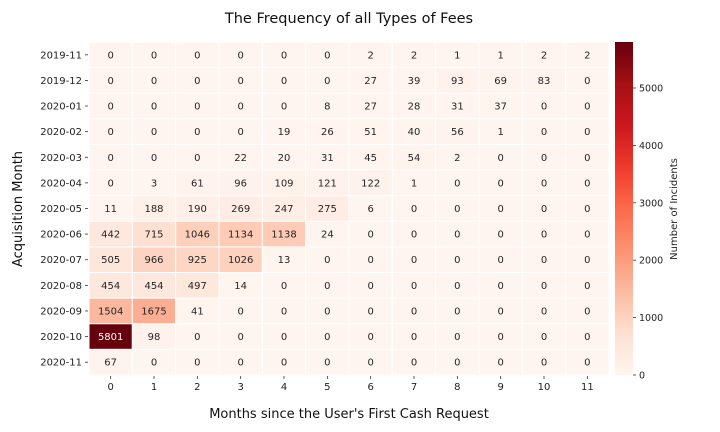  What do you see at coordinates (651, 261) in the screenshot?
I see `colorbar-tick-label: 2000` at bounding box center [651, 261].